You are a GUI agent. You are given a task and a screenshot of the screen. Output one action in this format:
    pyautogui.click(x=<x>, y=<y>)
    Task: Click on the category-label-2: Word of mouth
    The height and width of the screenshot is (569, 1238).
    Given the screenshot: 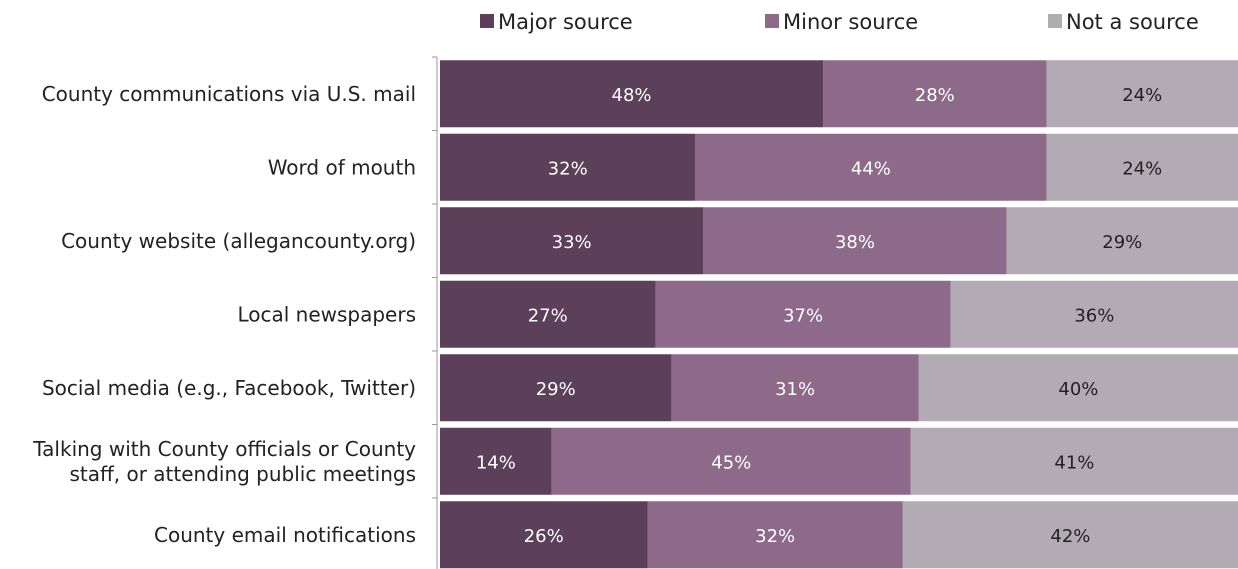 What is the action you would take?
    pyautogui.click(x=342, y=167)
    